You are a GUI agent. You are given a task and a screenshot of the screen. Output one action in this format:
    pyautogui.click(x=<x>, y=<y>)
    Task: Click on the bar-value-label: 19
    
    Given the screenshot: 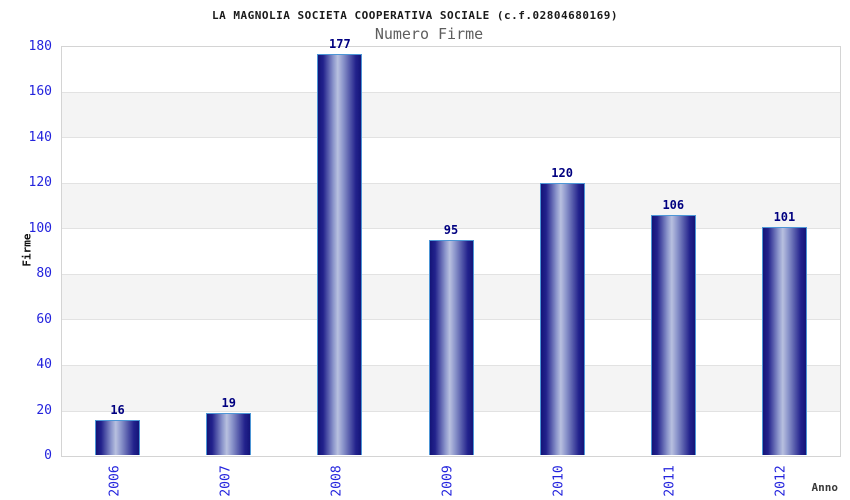 What is the action you would take?
    pyautogui.click(x=228, y=402)
    